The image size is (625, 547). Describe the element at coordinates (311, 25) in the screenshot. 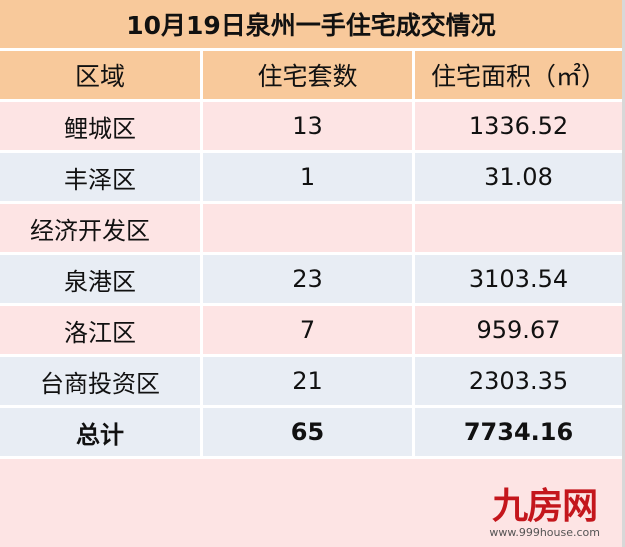

I see `table-title: 10月19日泉州一手住宅成交情况` at that location.